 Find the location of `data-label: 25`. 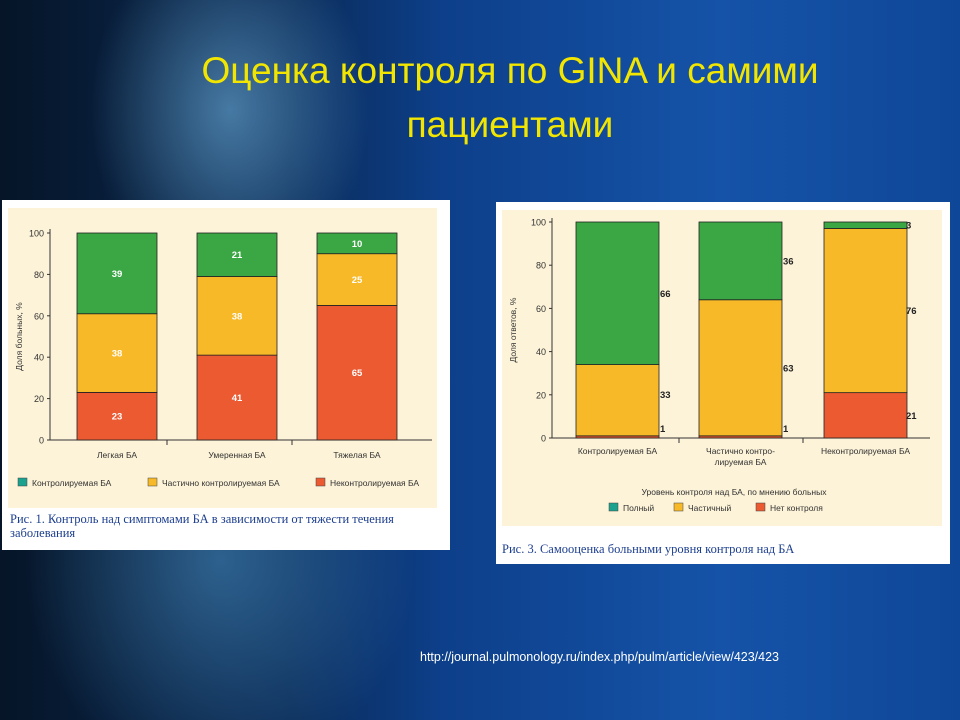

data-label: 25 is located at coordinates (357, 280).